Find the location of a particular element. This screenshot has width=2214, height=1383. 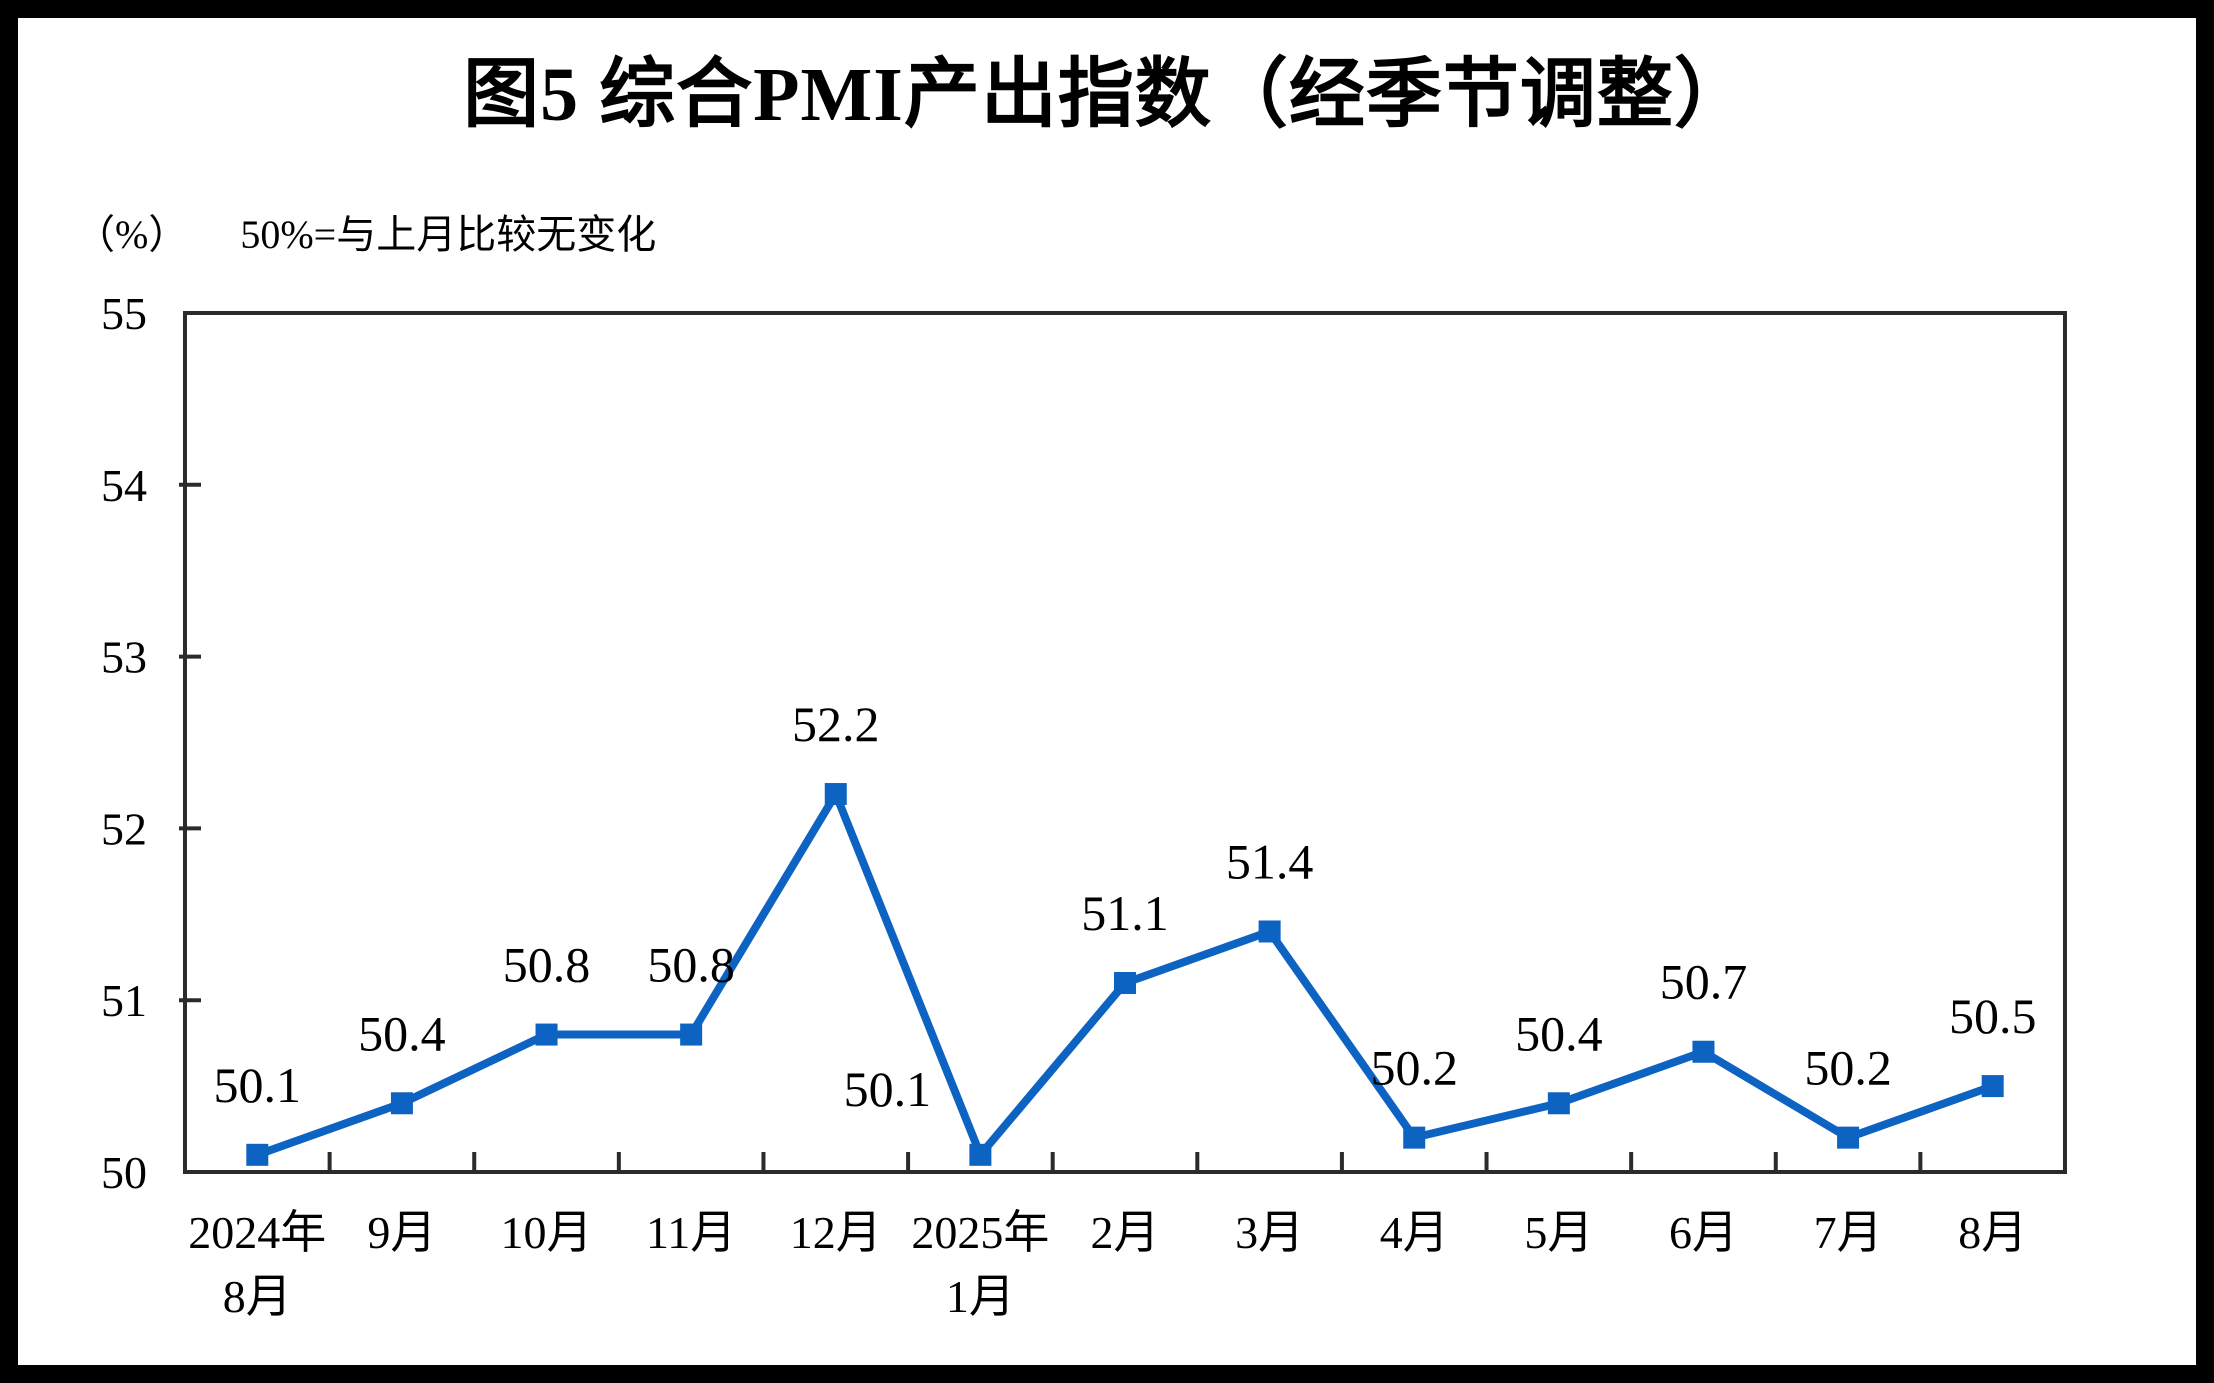

data-point-label: 51.4 is located at coordinates (1270, 861).